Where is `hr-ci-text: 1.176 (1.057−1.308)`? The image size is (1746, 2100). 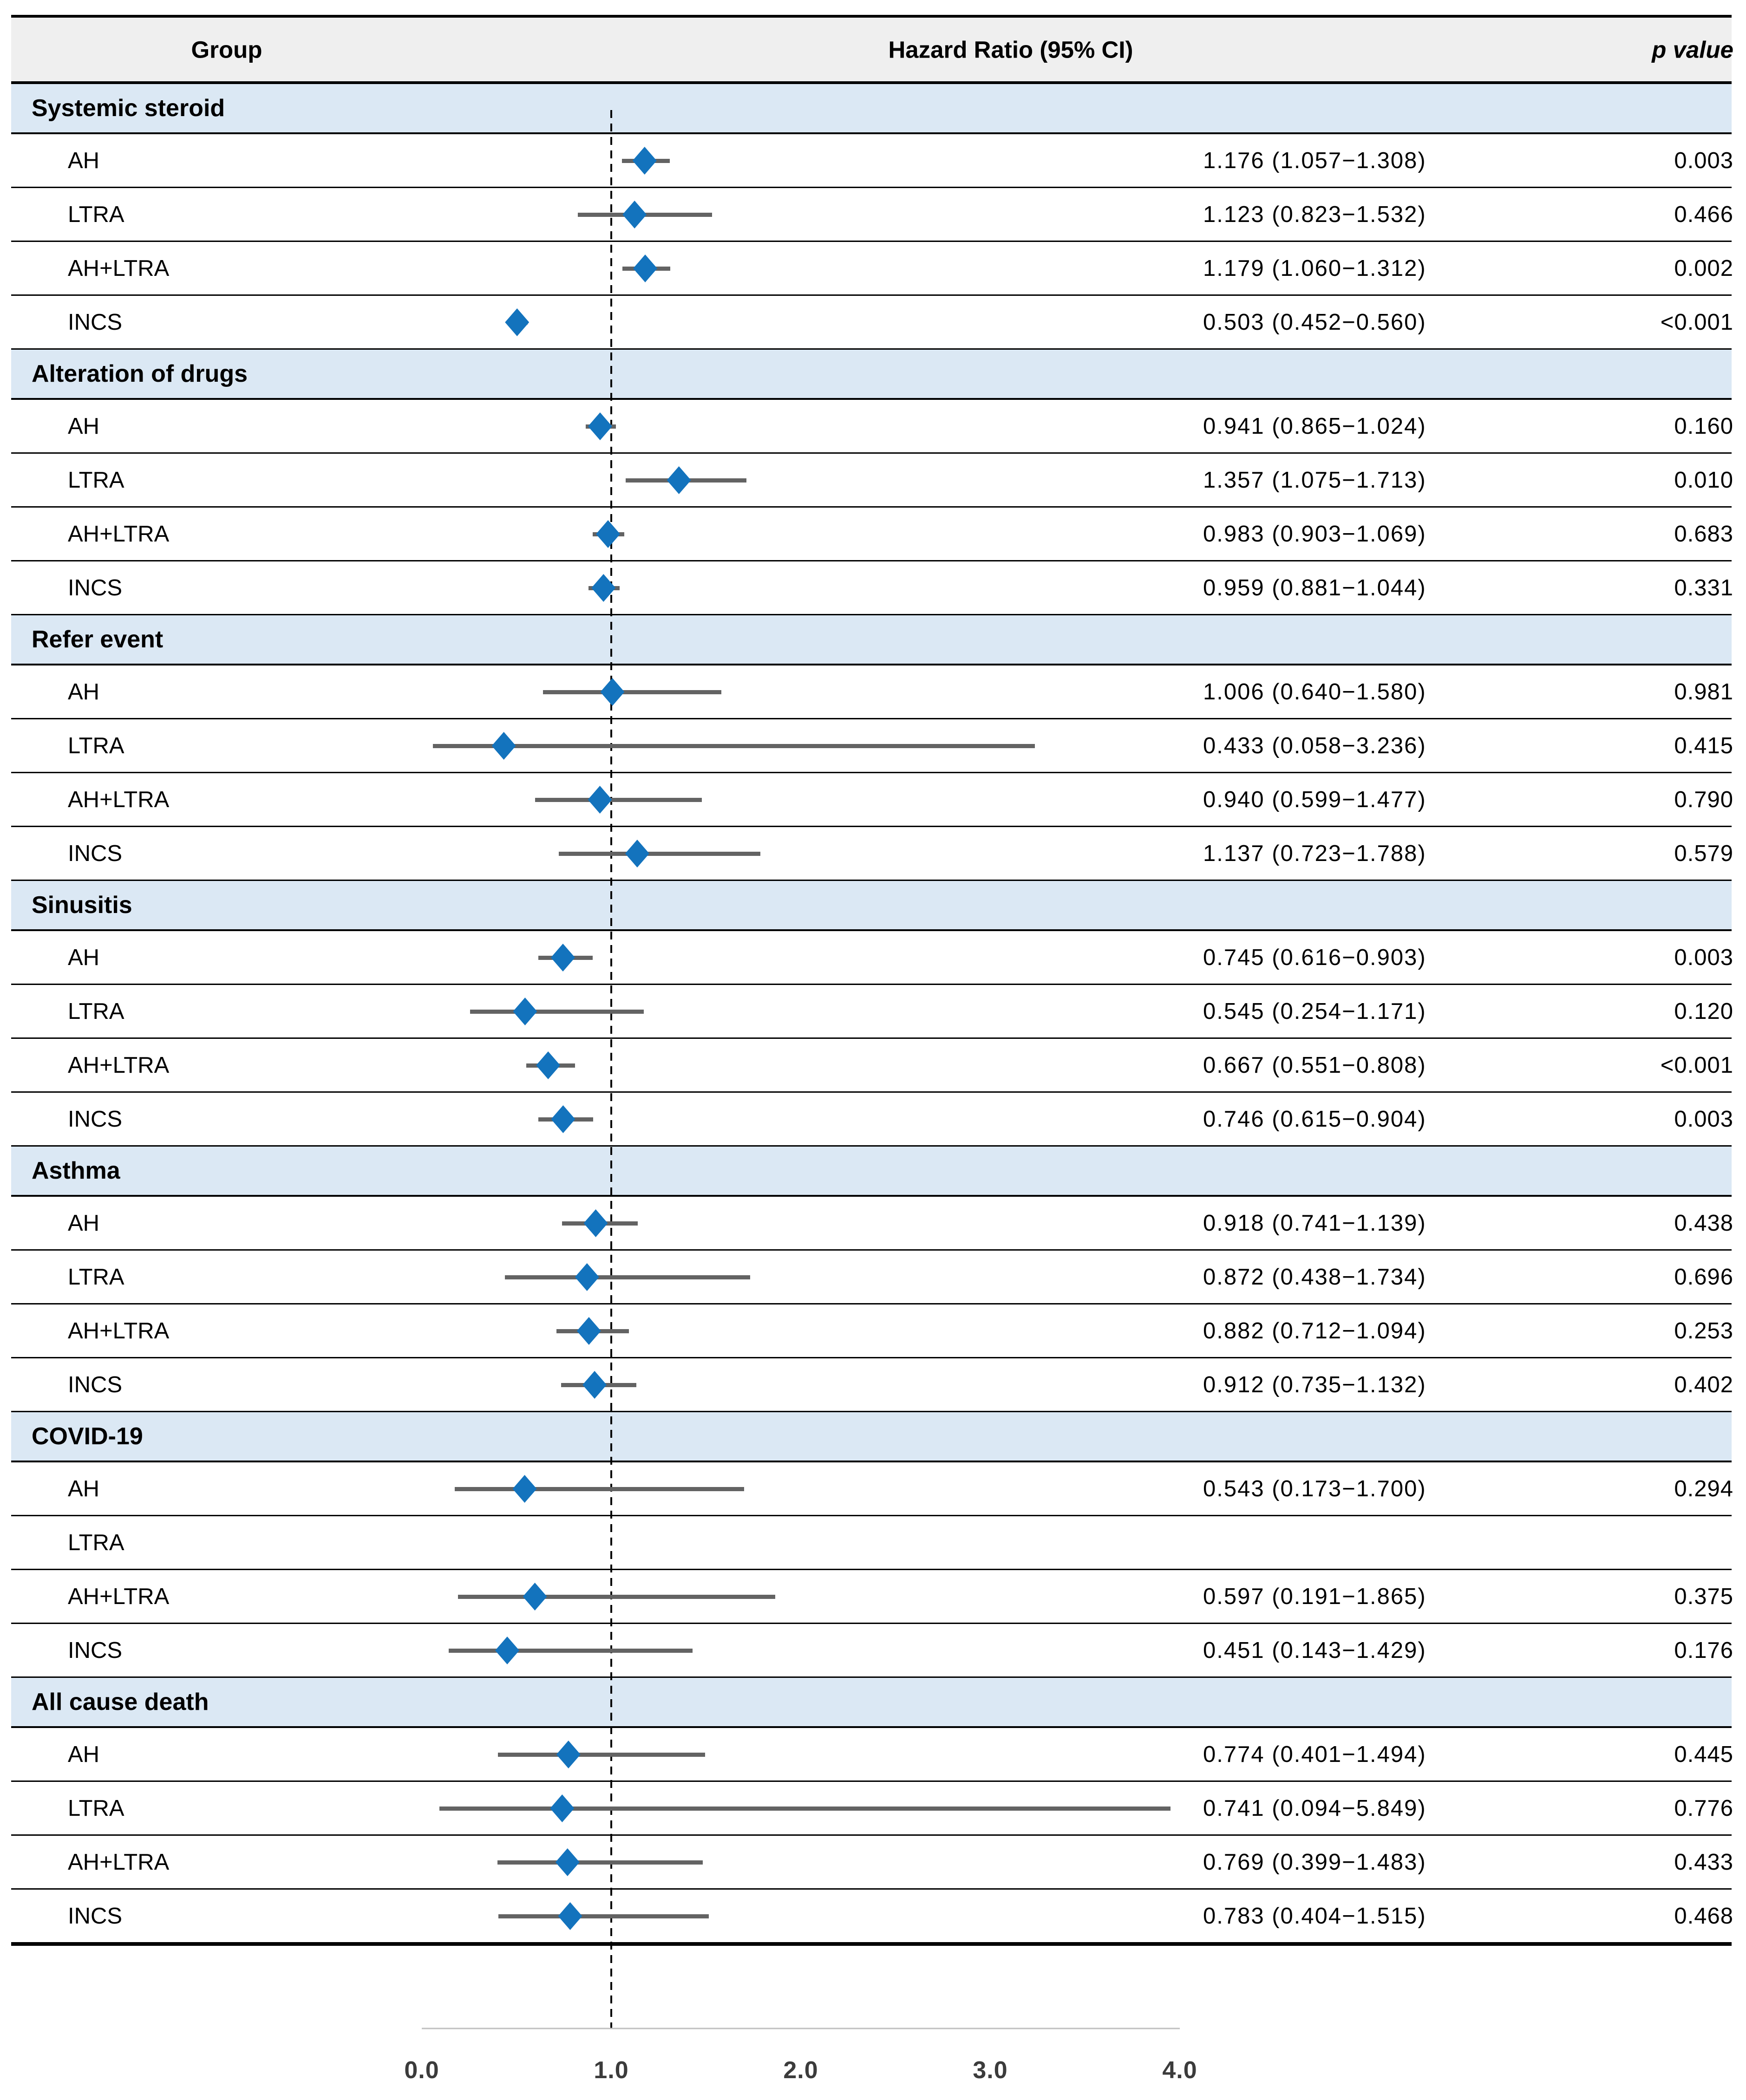 hr-ci-text: 1.176 (1.057−1.308) is located at coordinates (1314, 160).